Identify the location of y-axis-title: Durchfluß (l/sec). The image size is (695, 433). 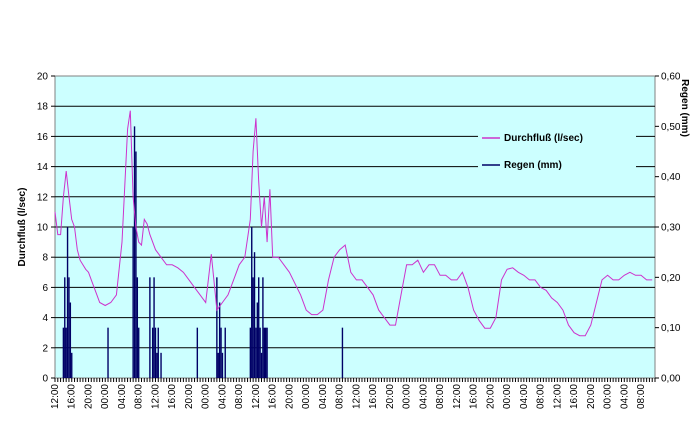
(22, 227).